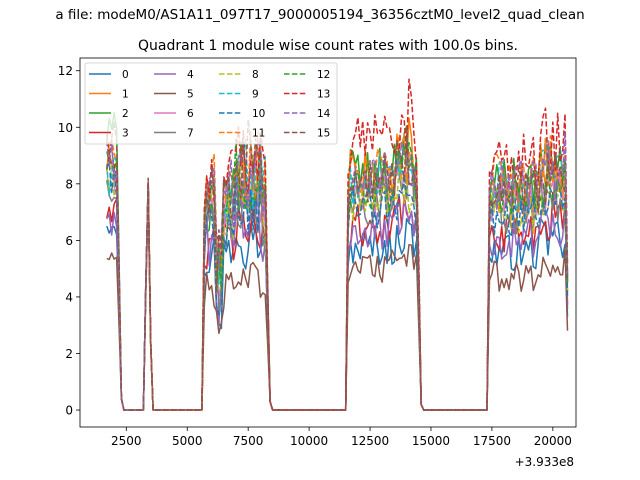  I want to click on legend-label: 8, so click(255, 75).